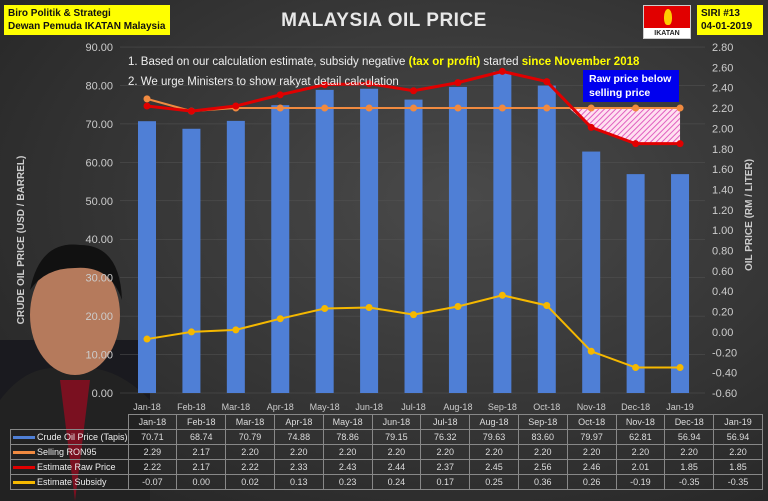 This screenshot has width=768, height=501. What do you see at coordinates (152, 452) in the screenshot?
I see `table-cell: 2.29` at bounding box center [152, 452].